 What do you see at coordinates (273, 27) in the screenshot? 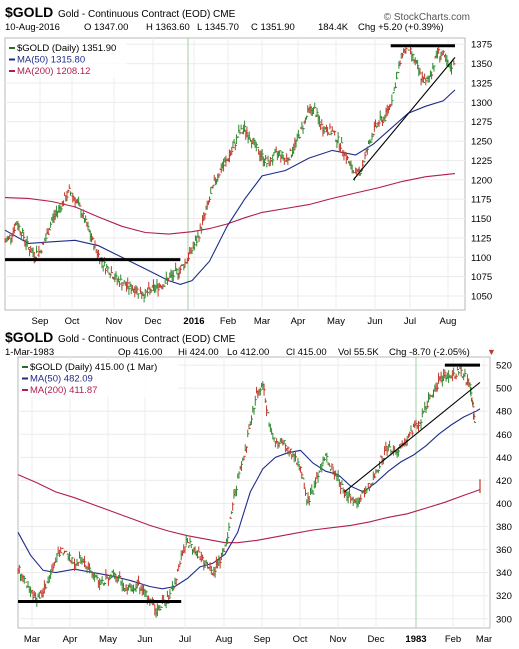
I see `quote-close: C 1351.90` at bounding box center [273, 27].